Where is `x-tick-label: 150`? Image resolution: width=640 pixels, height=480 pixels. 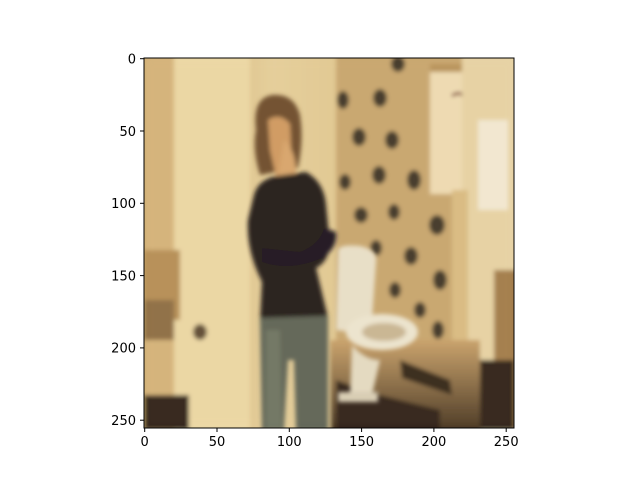
x-tick-label: 150 is located at coordinates (361, 442).